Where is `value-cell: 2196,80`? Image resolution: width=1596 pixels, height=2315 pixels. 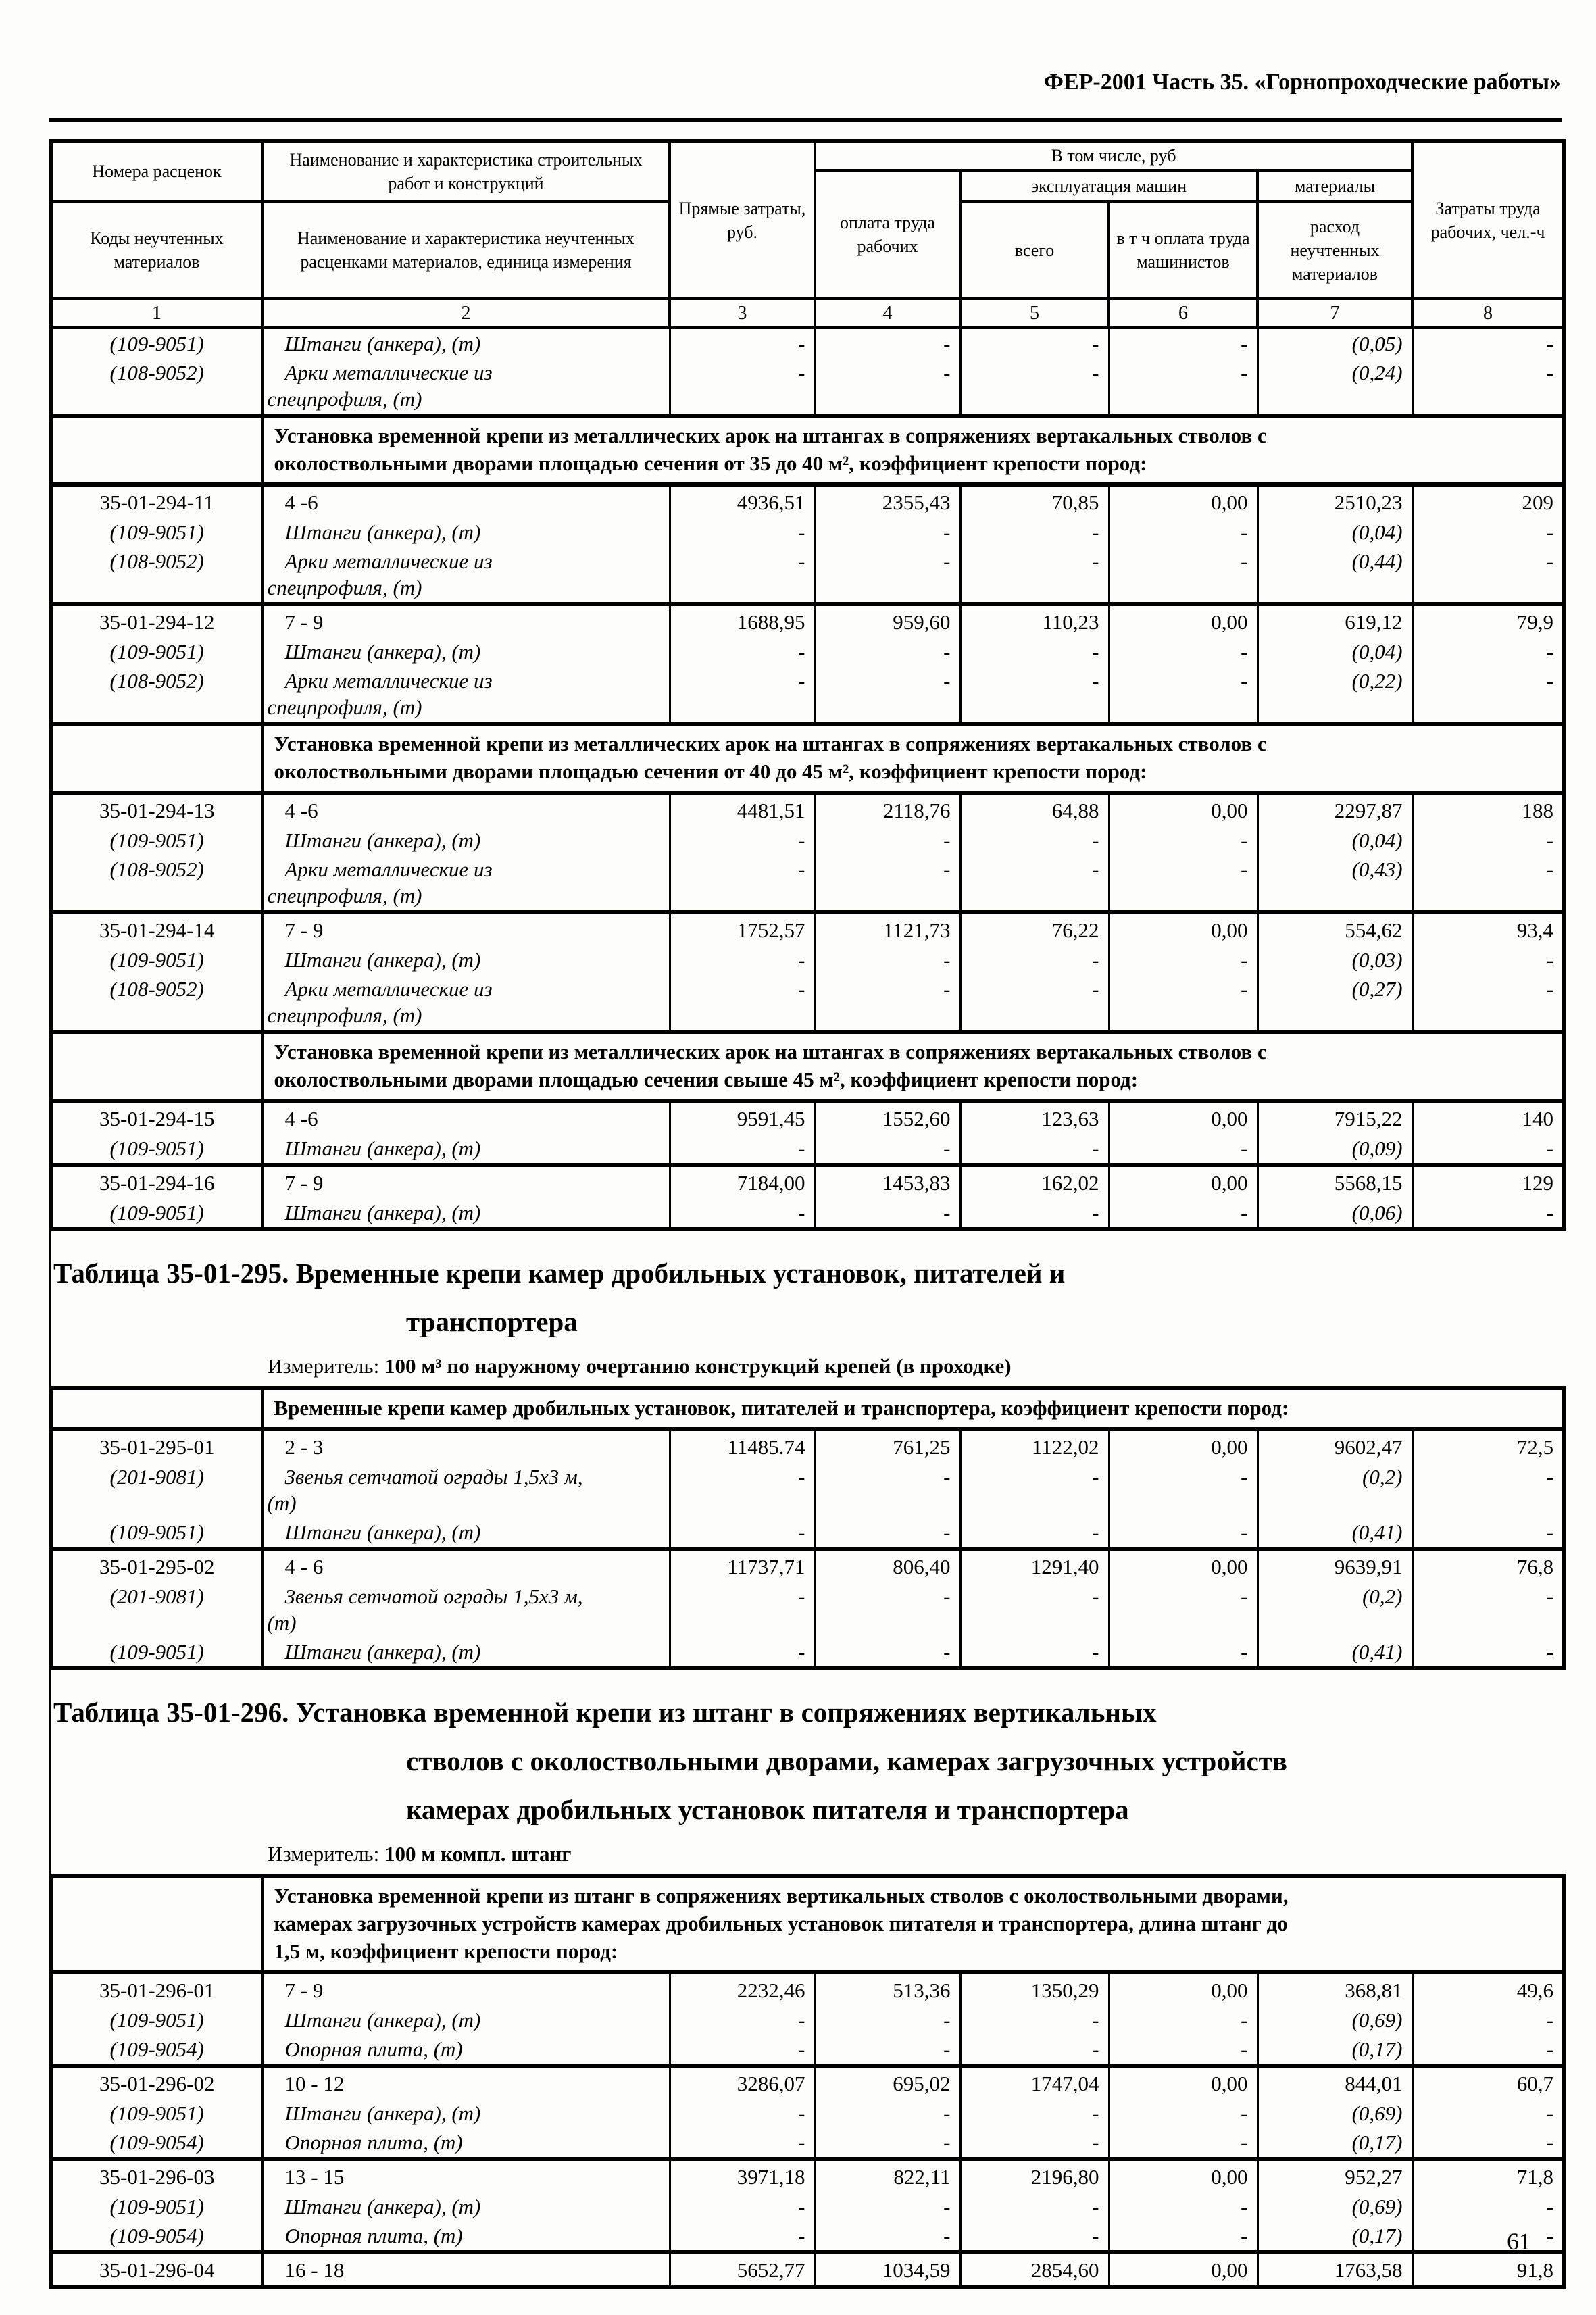 value-cell: 2196,80 is located at coordinates (1035, 2174).